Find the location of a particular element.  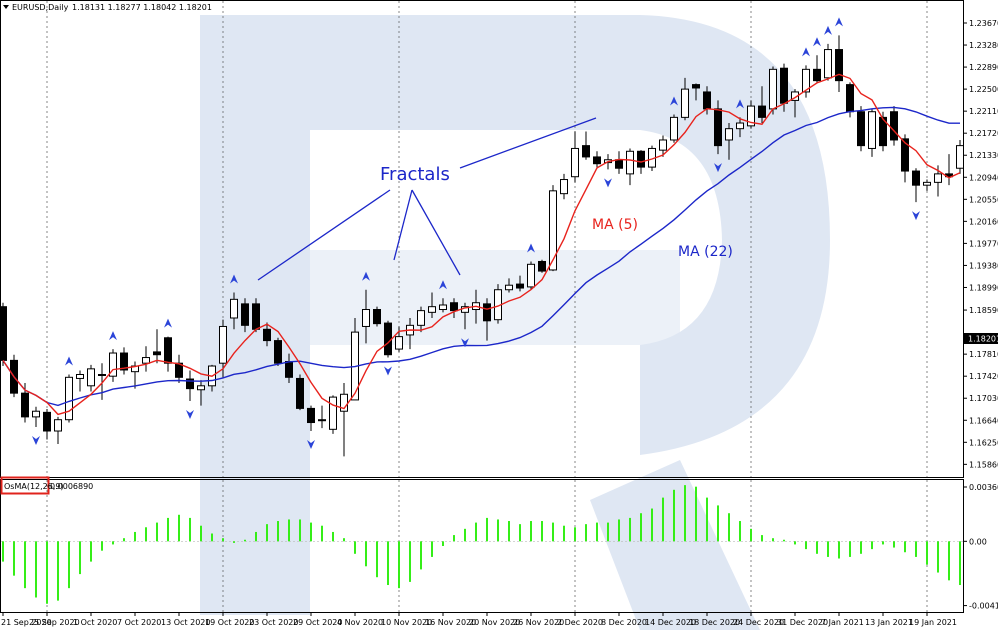

date-label: 24 Dec 2020 is located at coordinates (758, 622).